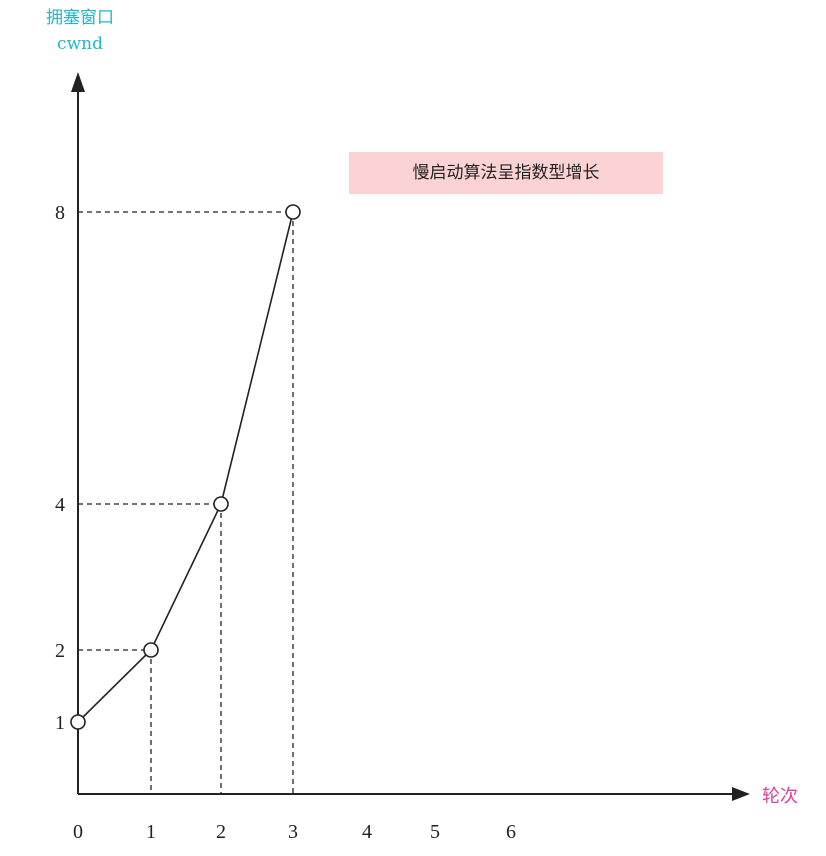 The height and width of the screenshot is (856, 826). I want to click on y-tick-label-8: 8, so click(60, 213).